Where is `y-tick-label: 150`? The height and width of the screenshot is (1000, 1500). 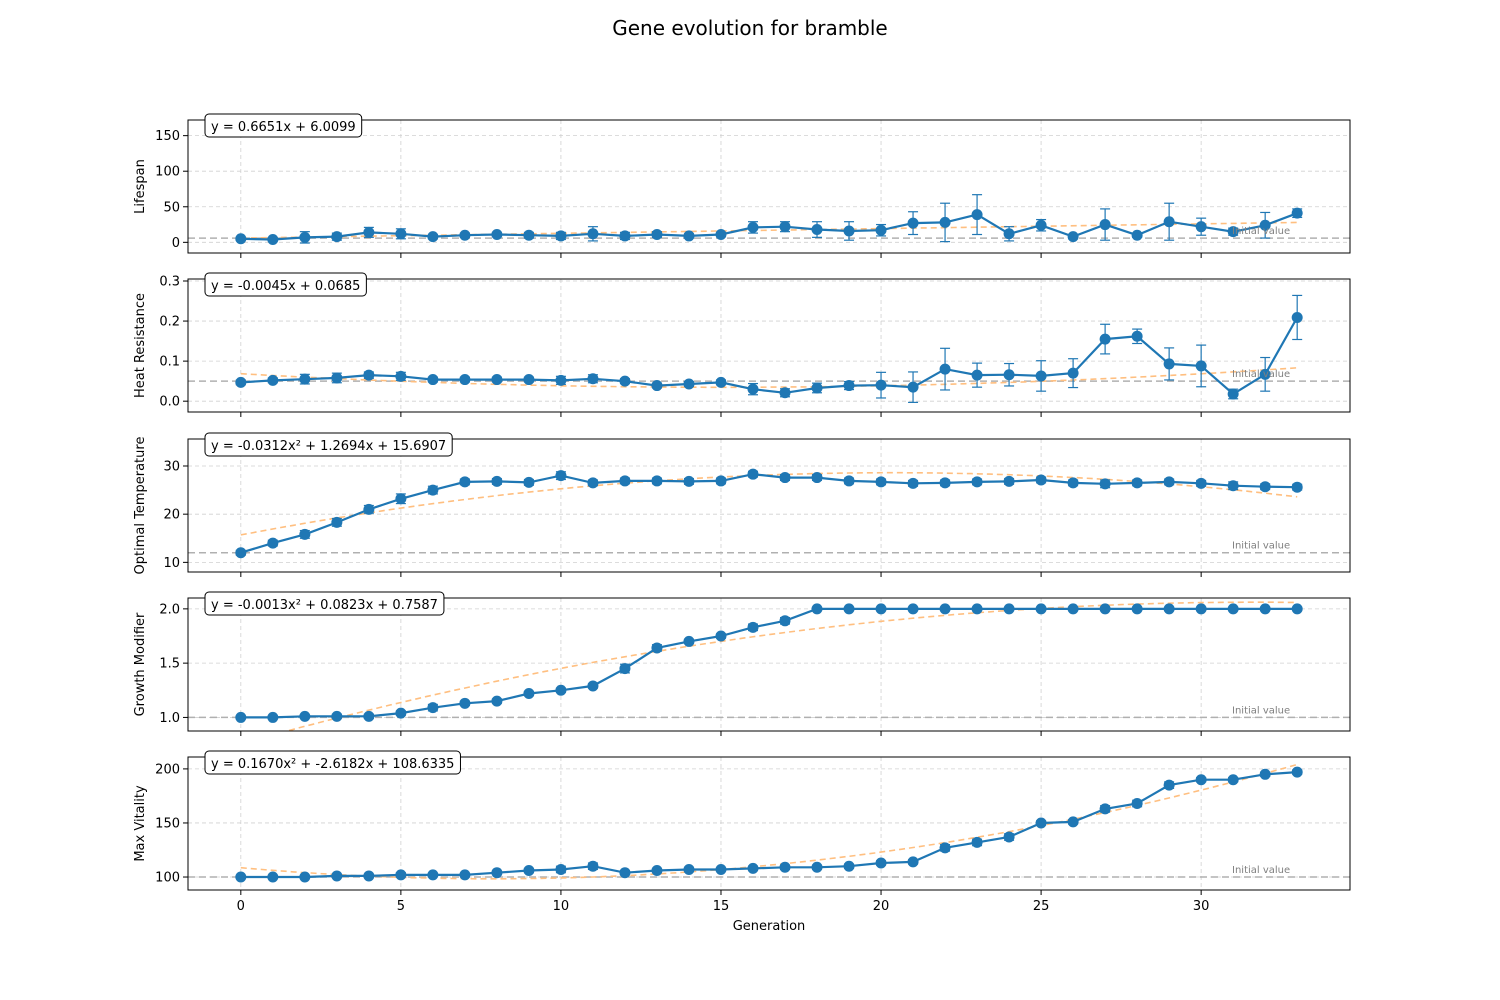
y-tick-label: 150 is located at coordinates (167, 823).